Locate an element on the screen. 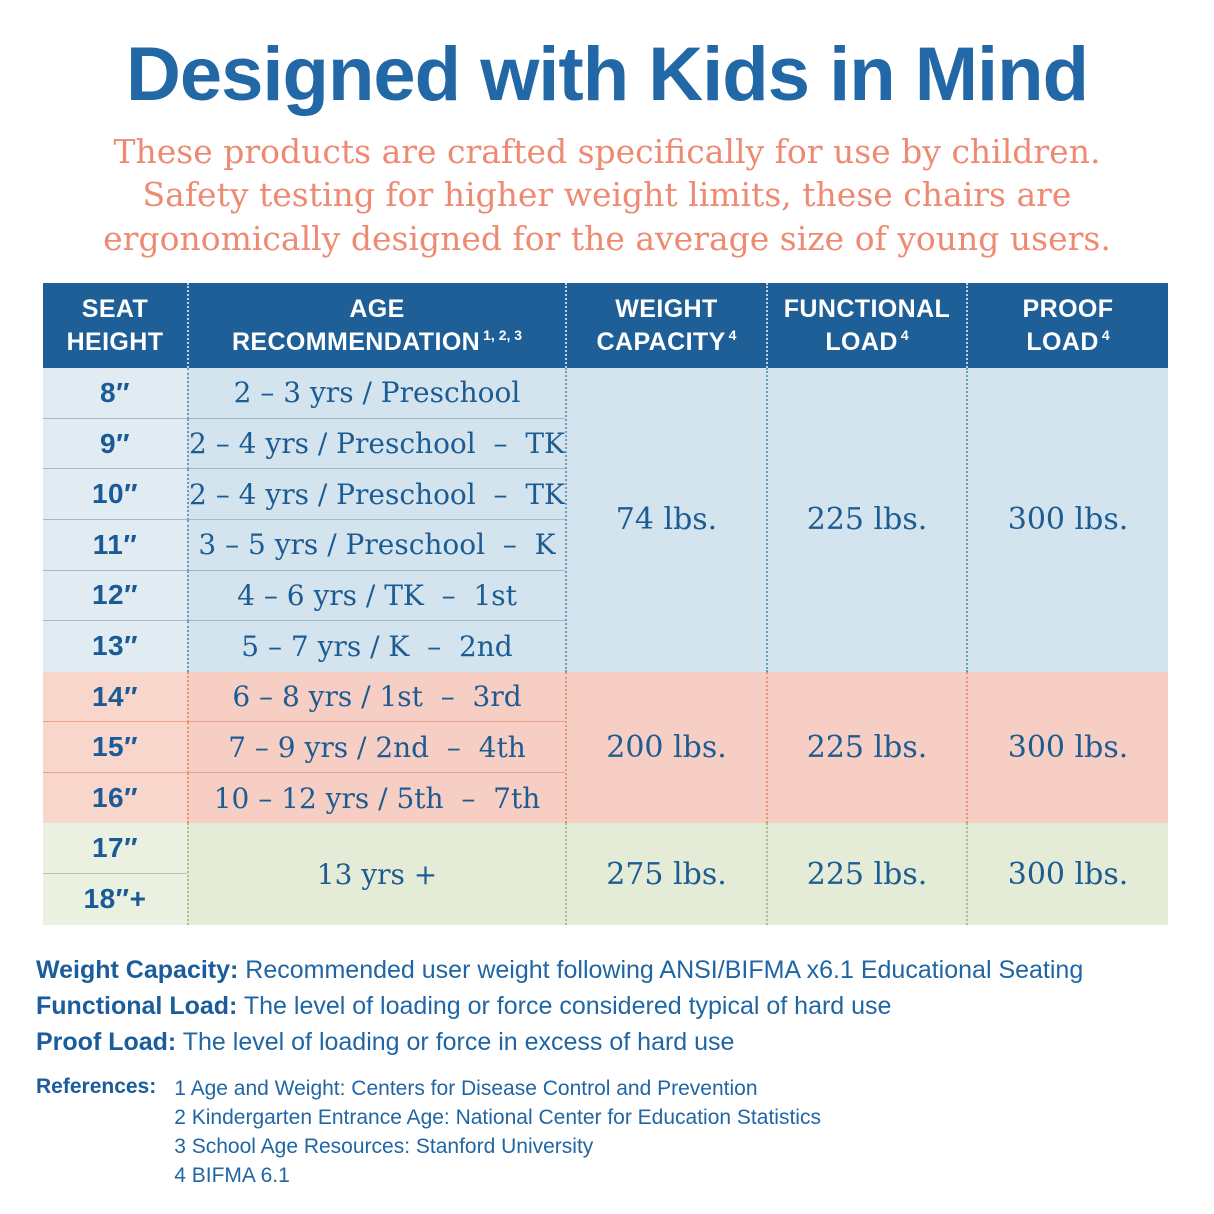 This screenshot has width=1214, height=1214. merged-cell-functional-load-blue: 225 lbs. is located at coordinates (866, 520).